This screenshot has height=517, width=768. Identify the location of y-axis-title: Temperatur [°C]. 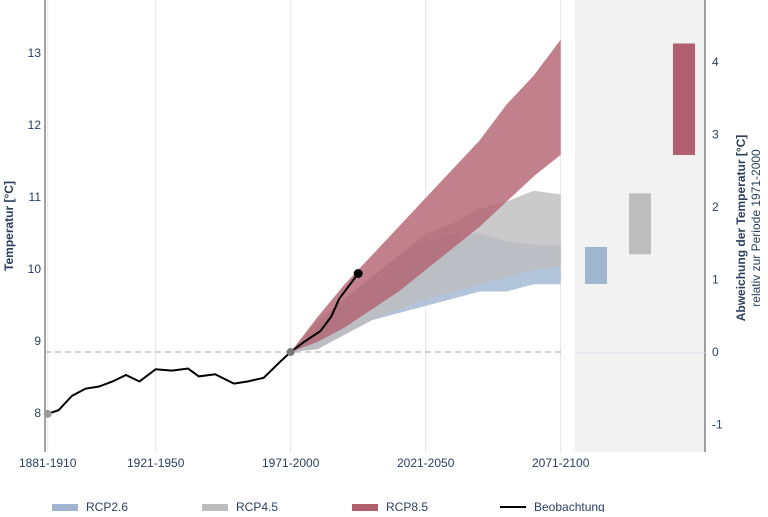
(9, 226).